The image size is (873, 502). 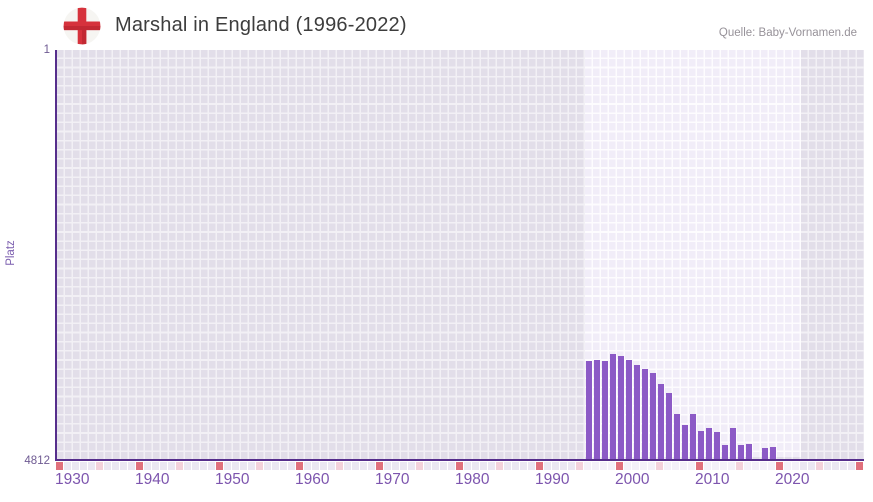 I want to click on year-marker-2009, so click(x=691, y=465).